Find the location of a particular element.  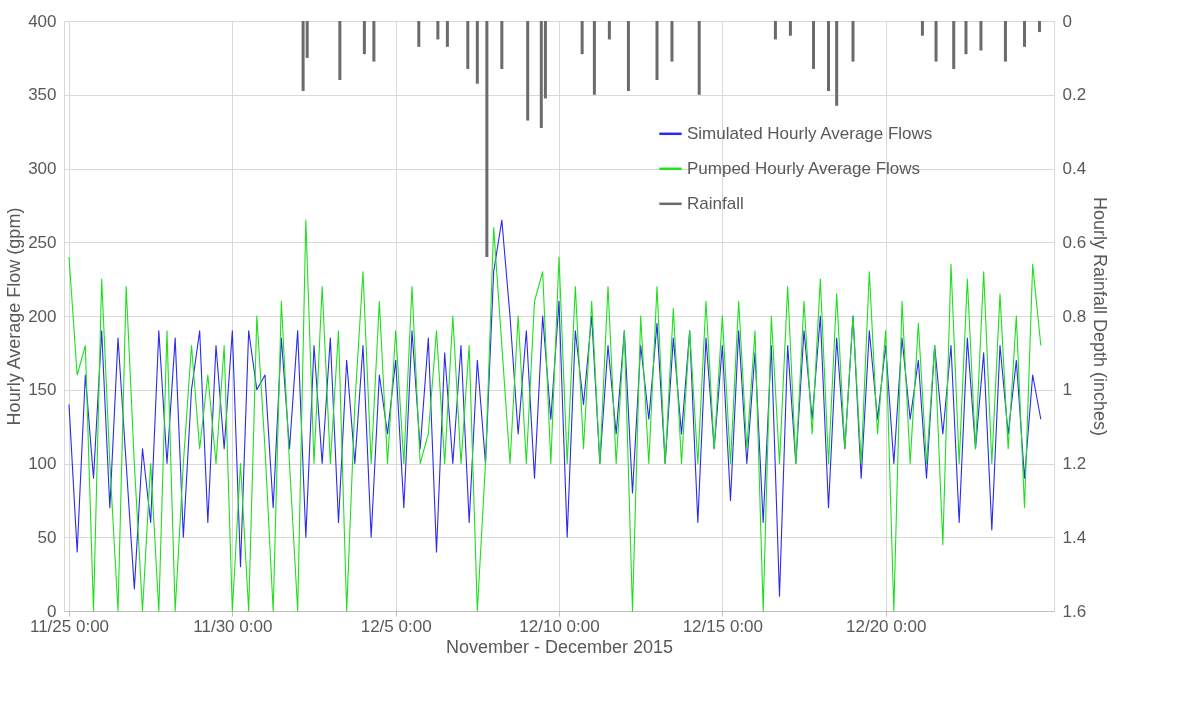

y2-axis-title: Hourly Rainfall Depth (inches) is located at coordinates (1100, 316).